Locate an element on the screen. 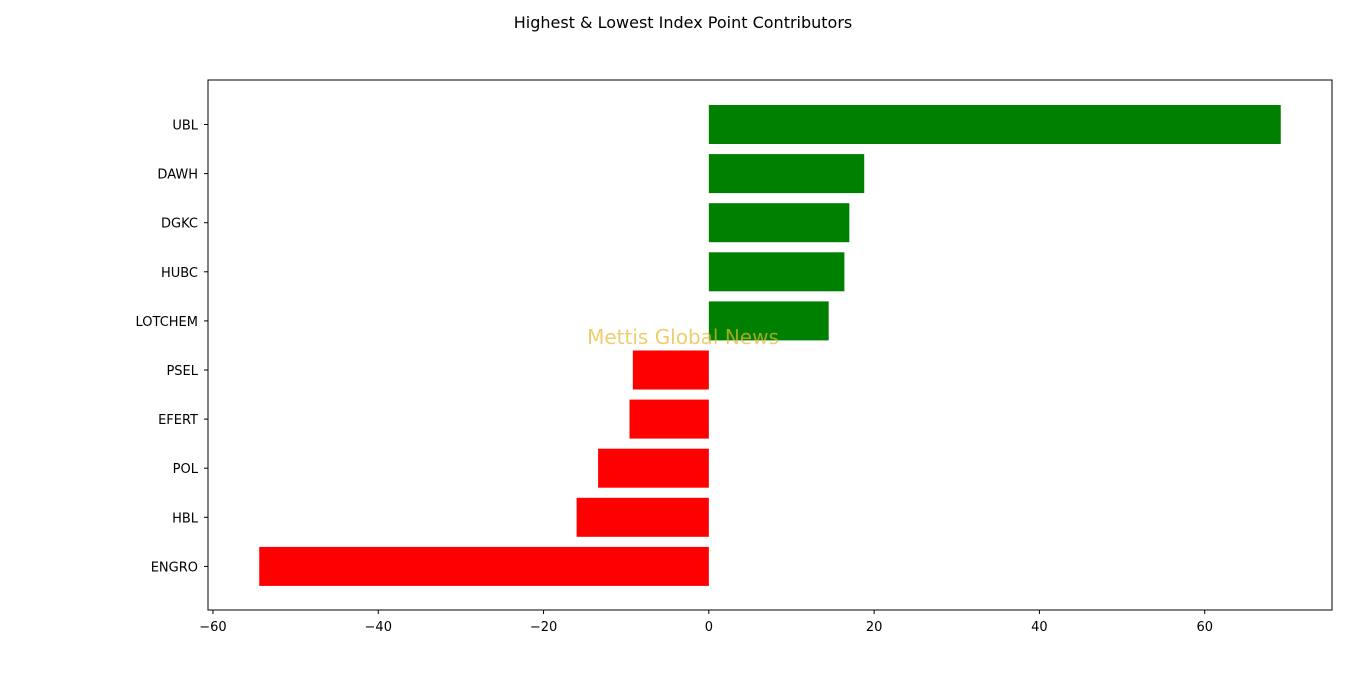  y-tick-label-hbl: HBL is located at coordinates (185, 518).